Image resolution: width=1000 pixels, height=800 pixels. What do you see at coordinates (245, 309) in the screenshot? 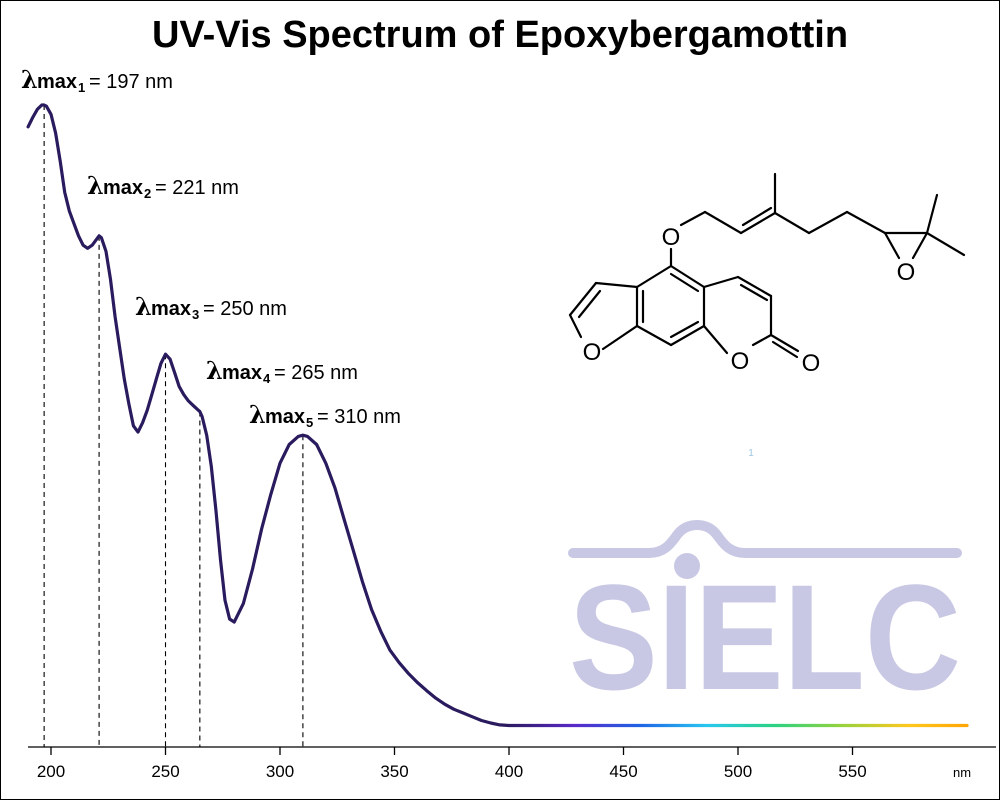
I see `peak-label-value: = 250 nm` at bounding box center [245, 309].